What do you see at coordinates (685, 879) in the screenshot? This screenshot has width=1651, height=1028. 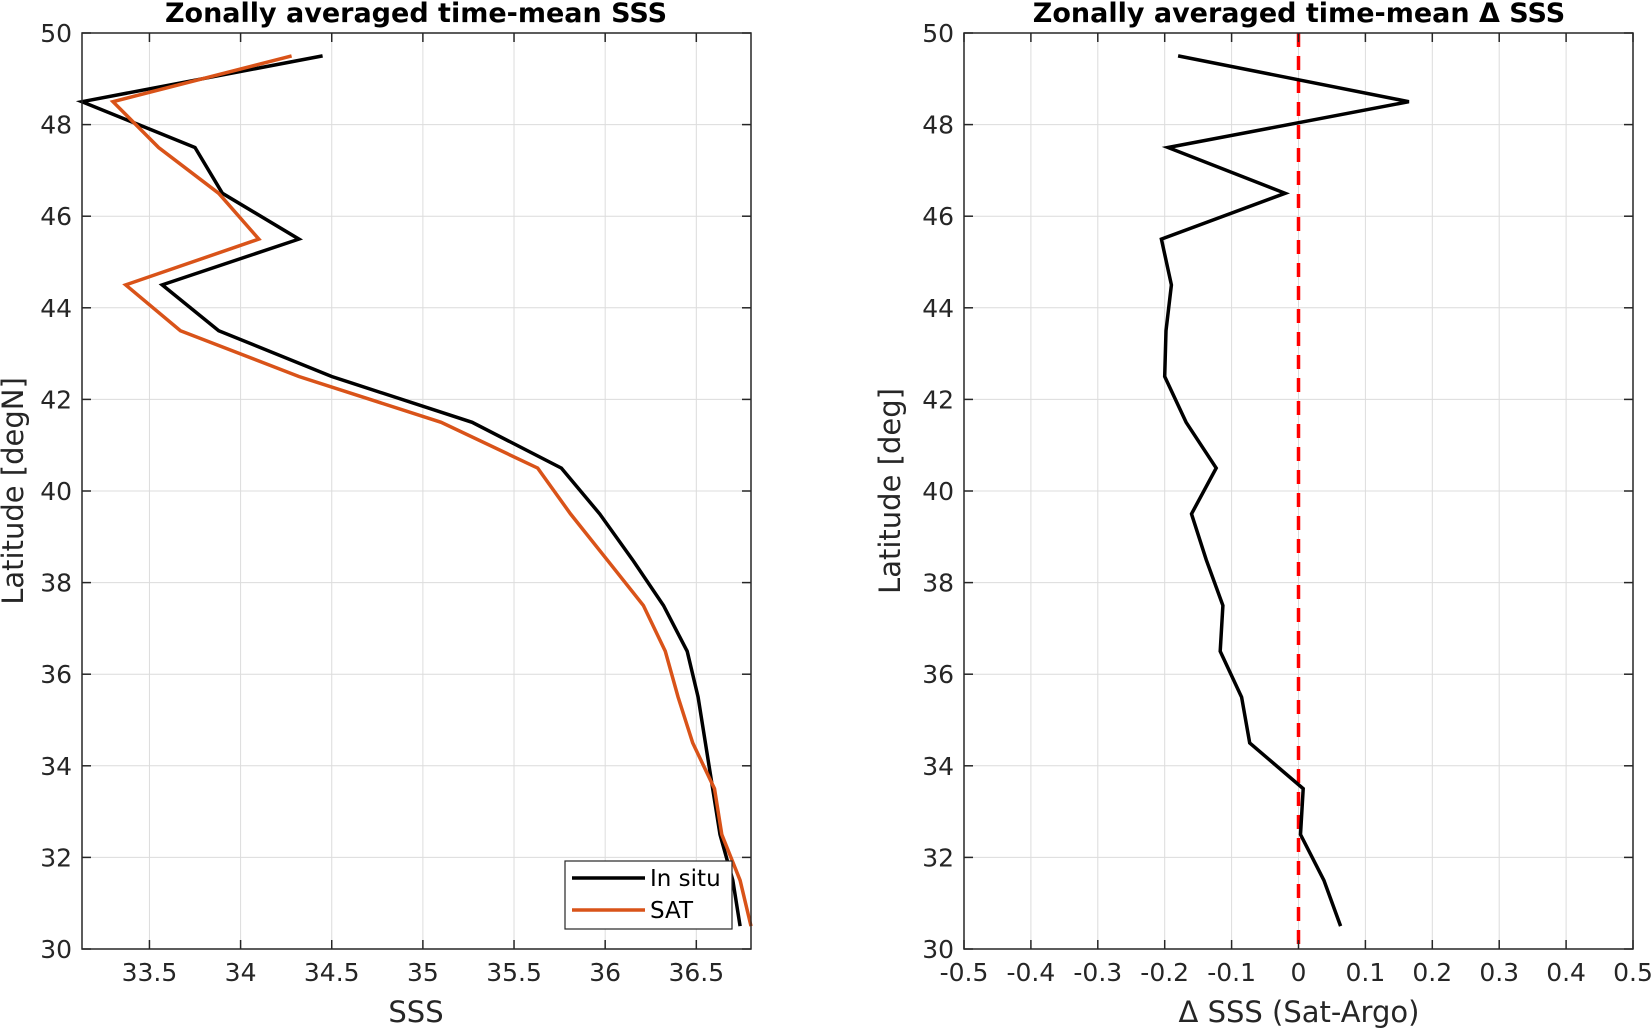 I see `legend-label-in-situ: In situ` at bounding box center [685, 879].